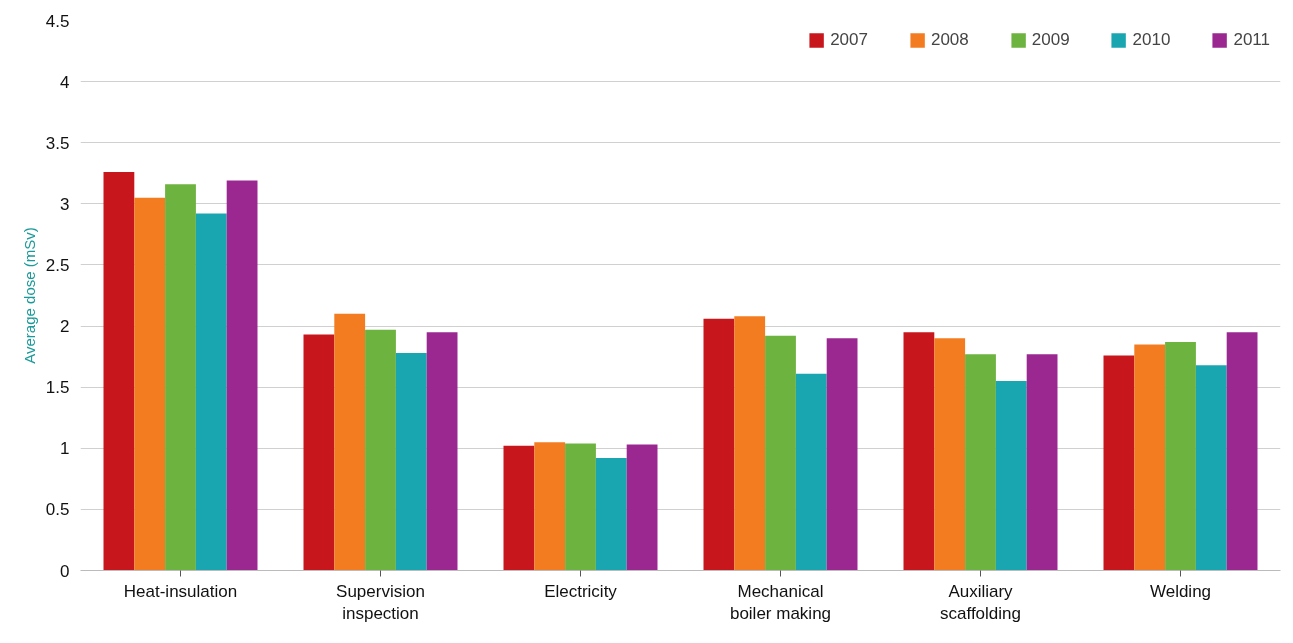  I want to click on legend-label: 2010, so click(1151, 40).